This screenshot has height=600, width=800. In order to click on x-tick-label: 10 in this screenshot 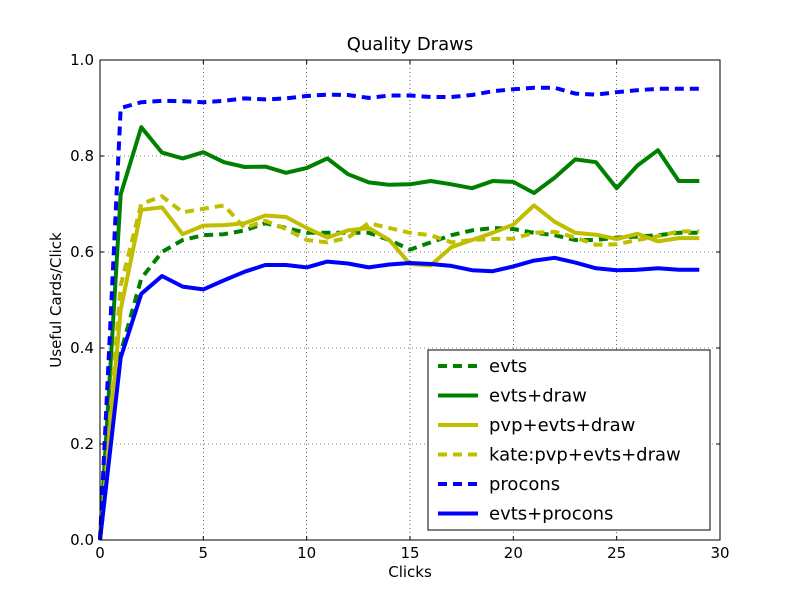, I will do `click(306, 553)`.